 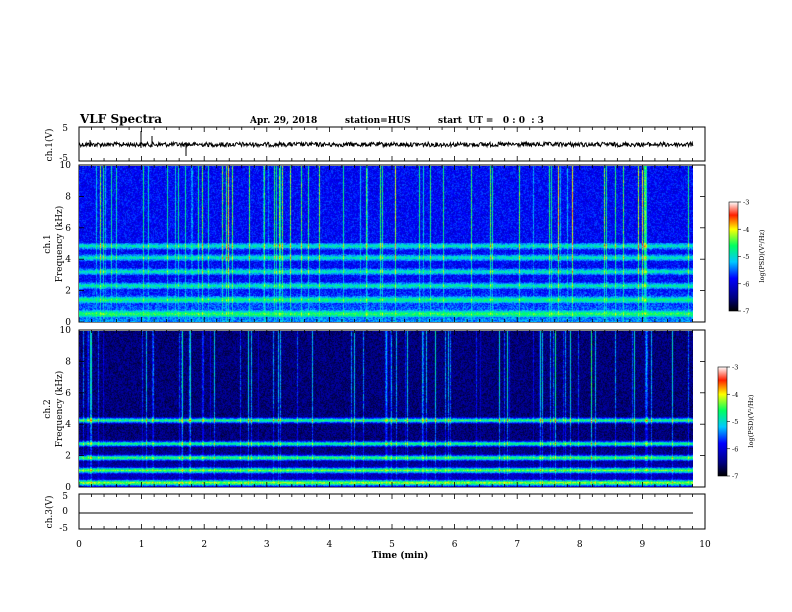 I want to click on ch3-ytick-mid: 0, so click(x=65, y=512).